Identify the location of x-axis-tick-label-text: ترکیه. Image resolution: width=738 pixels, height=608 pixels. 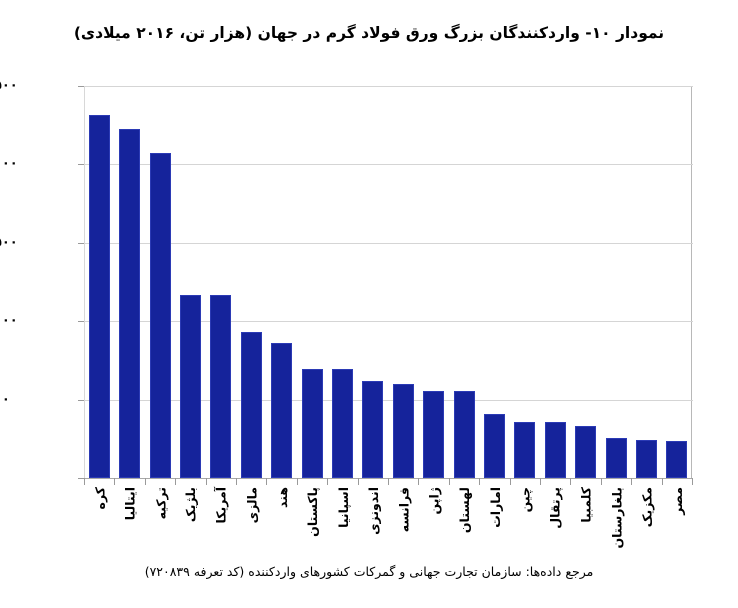
(160, 503).